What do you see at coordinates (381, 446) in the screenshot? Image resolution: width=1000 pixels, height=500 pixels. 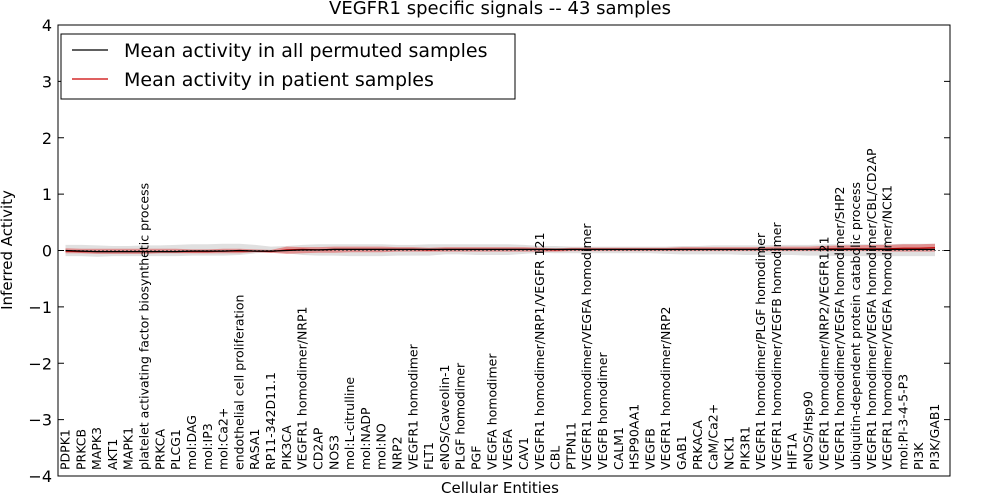 I see `x-tick-label: mol:NO` at bounding box center [381, 446].